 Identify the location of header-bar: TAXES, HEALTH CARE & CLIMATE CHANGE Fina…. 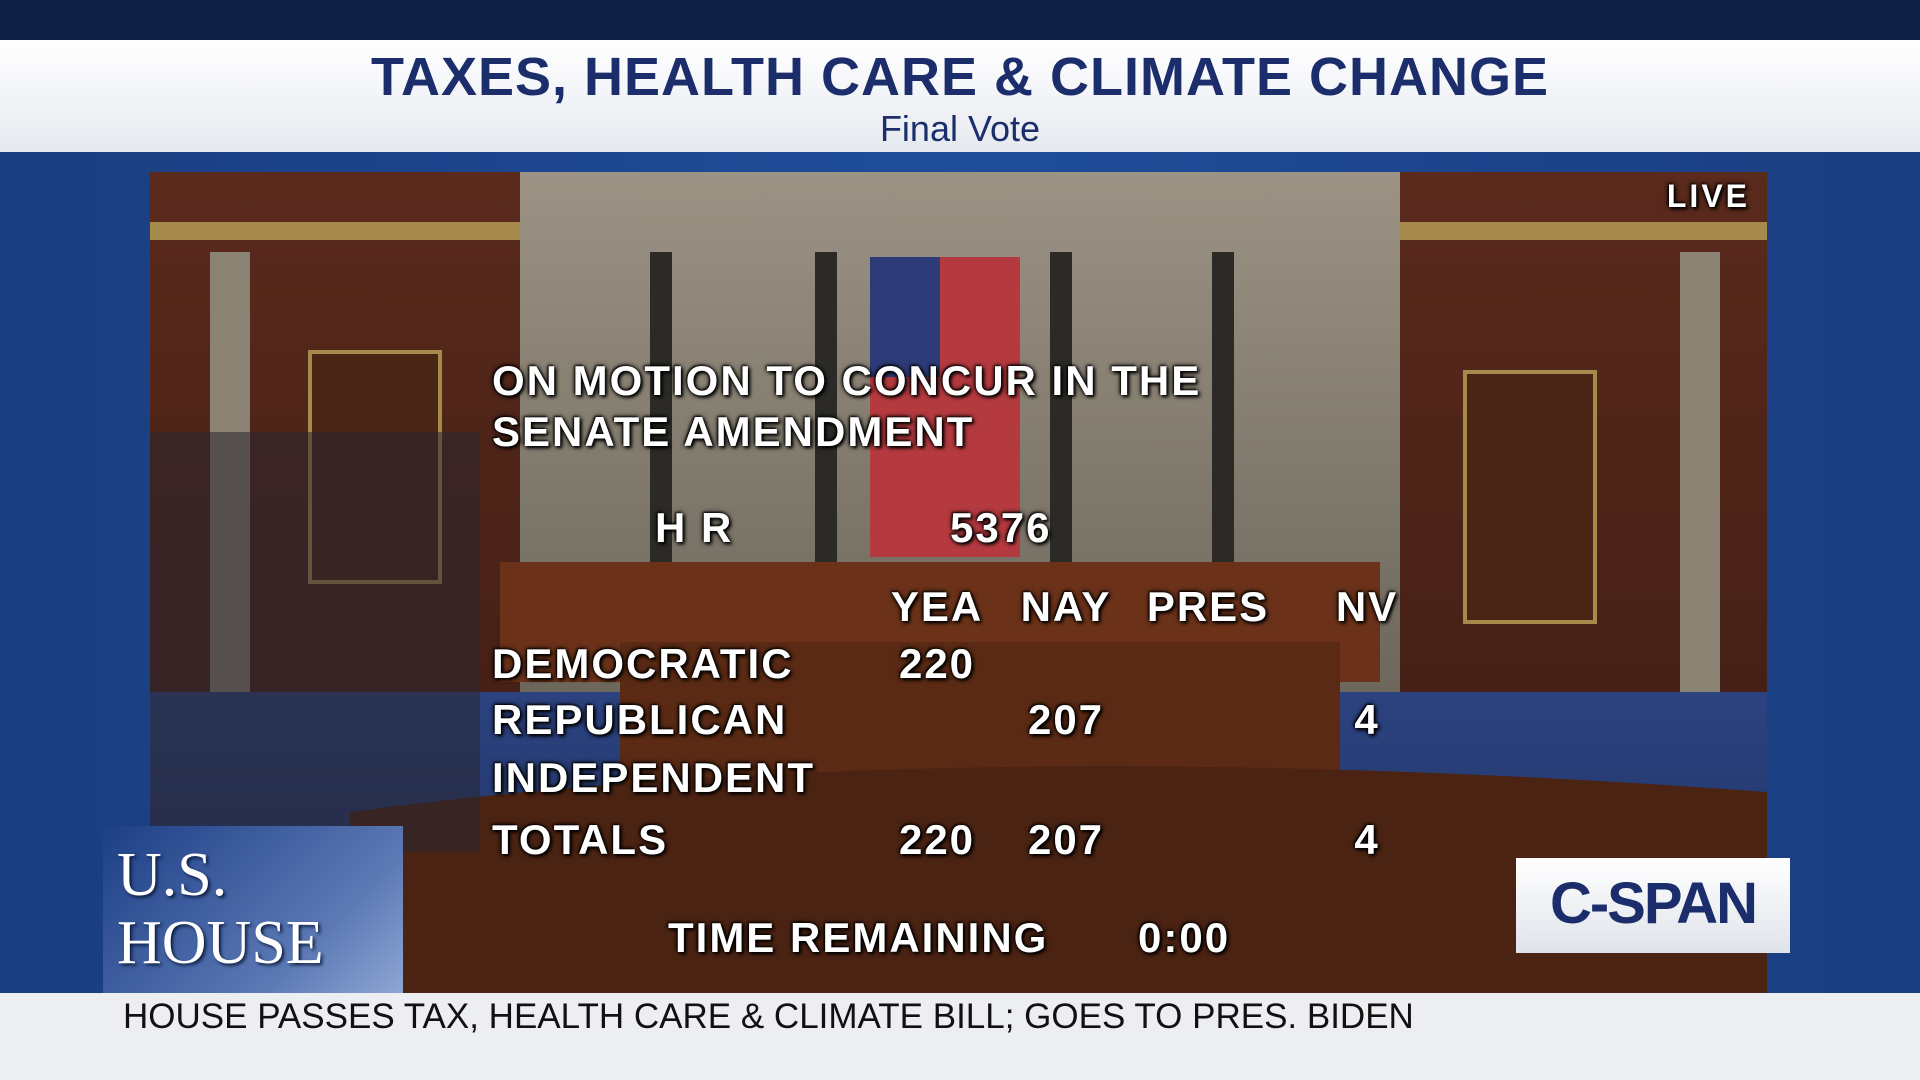
(960, 96).